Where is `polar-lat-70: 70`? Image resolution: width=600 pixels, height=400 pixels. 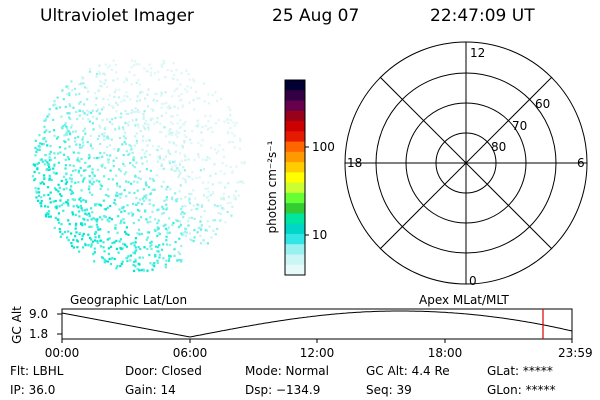
polar-lat-70: 70 is located at coordinates (520, 126).